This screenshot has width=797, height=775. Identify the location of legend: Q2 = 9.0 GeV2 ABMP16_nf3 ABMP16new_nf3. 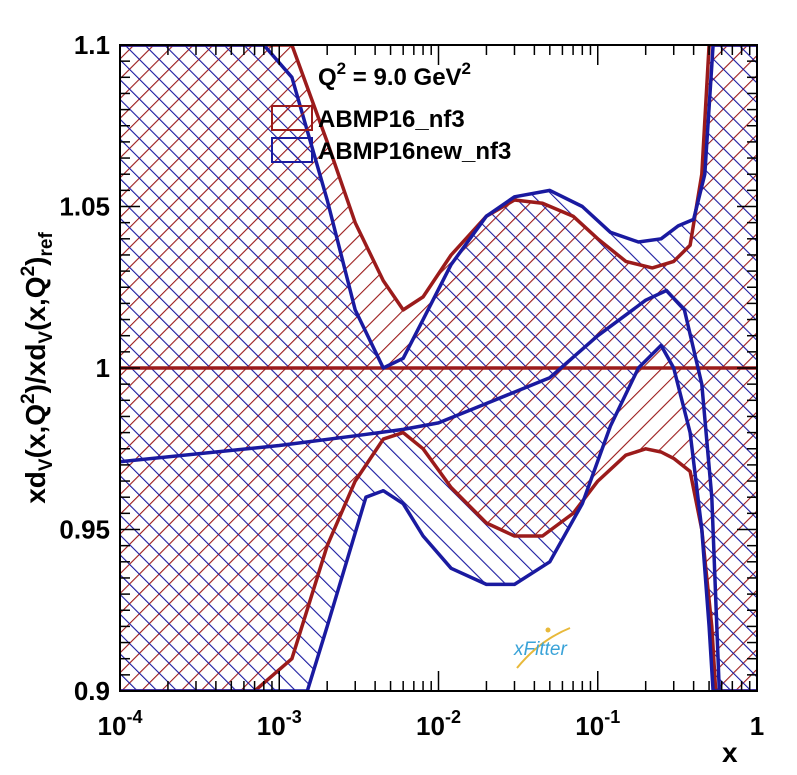
(391, 112).